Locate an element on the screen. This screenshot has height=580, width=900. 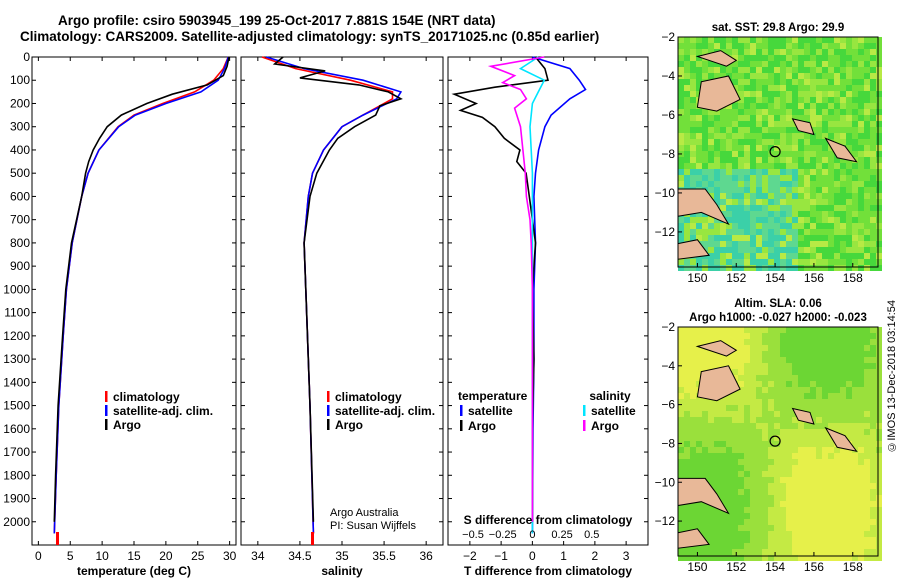
x-tick-label: −2 is located at coordinates (470, 556).